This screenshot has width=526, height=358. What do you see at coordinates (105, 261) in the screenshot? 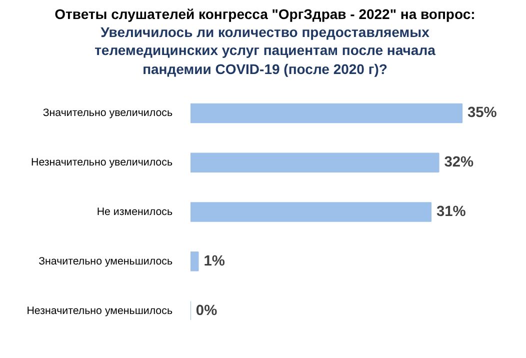
I see `y-tick-label: Значительно уменьшилось` at bounding box center [105, 261].